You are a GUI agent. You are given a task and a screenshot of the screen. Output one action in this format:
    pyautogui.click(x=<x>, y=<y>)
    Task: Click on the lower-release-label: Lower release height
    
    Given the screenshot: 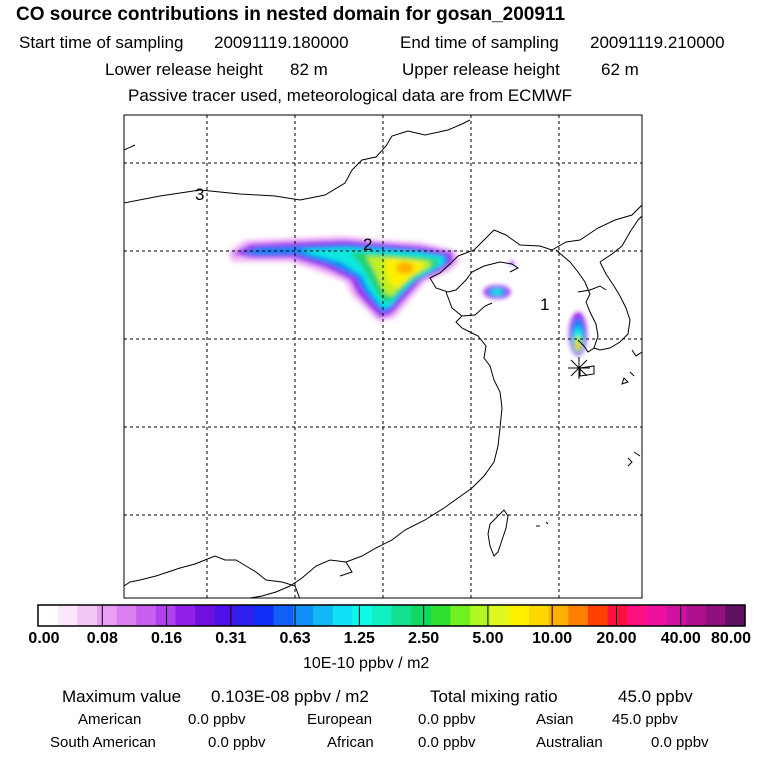 What is the action you would take?
    pyautogui.click(x=184, y=69)
    